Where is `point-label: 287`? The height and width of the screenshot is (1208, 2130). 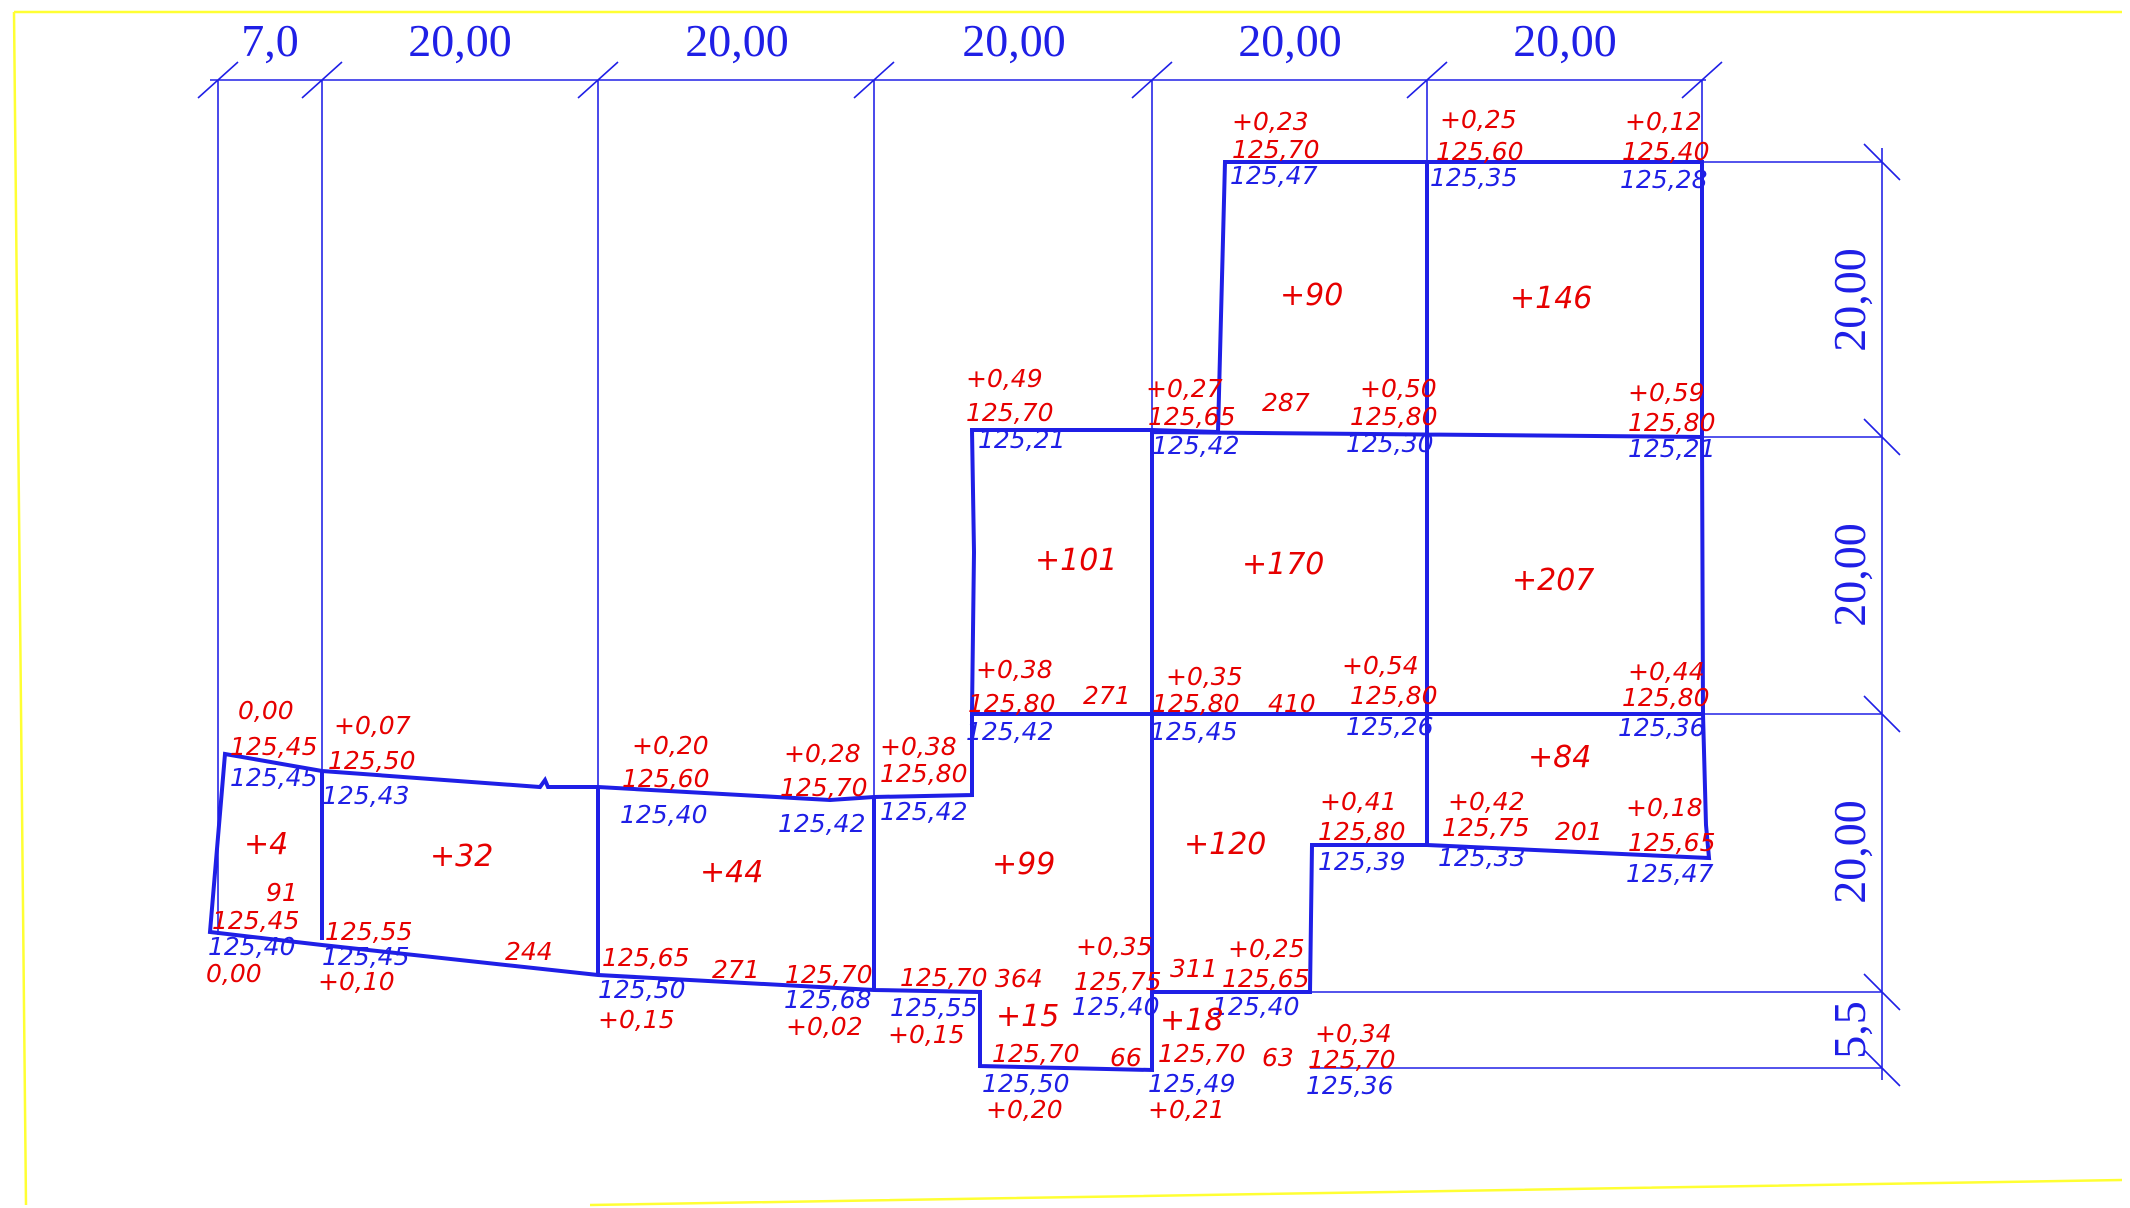 point-label: 287 is located at coordinates (1286, 402).